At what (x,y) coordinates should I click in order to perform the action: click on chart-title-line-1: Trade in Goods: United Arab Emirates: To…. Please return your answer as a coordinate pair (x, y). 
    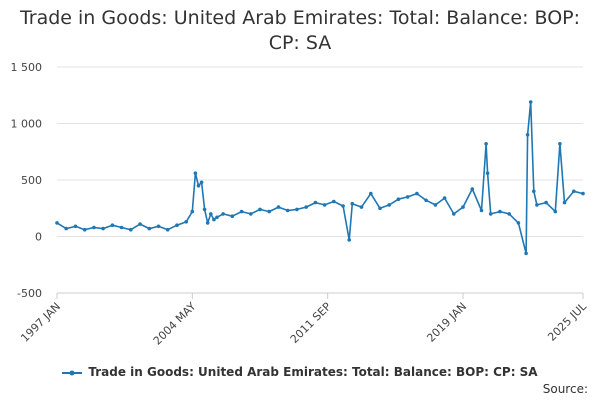
    Looking at the image, I should click on (300, 18).